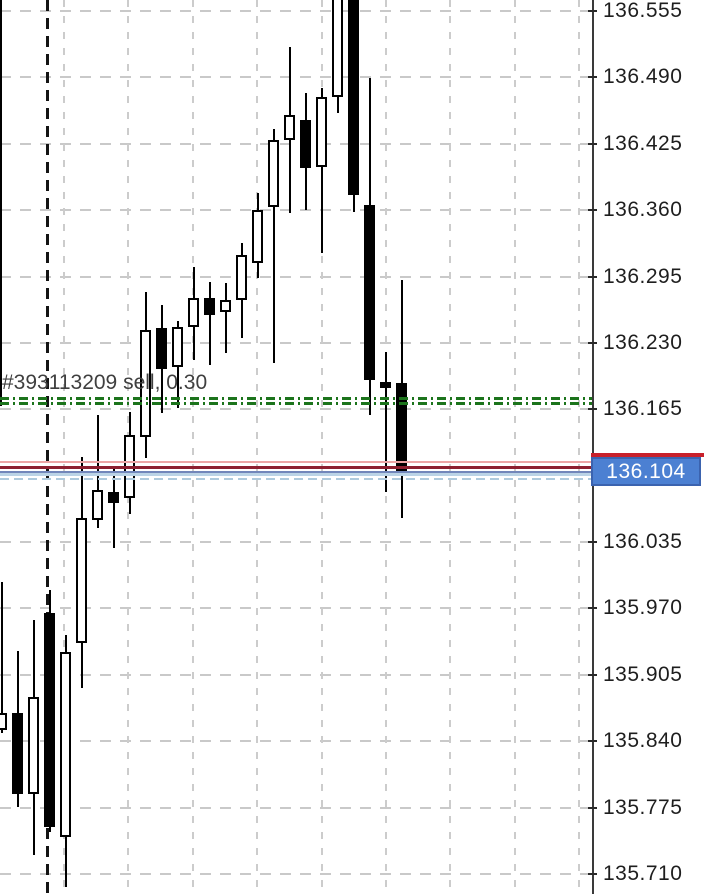 The width and height of the screenshot is (720, 894). Describe the element at coordinates (643, 342) in the screenshot. I see `axis-tick-label: 136.230` at that location.